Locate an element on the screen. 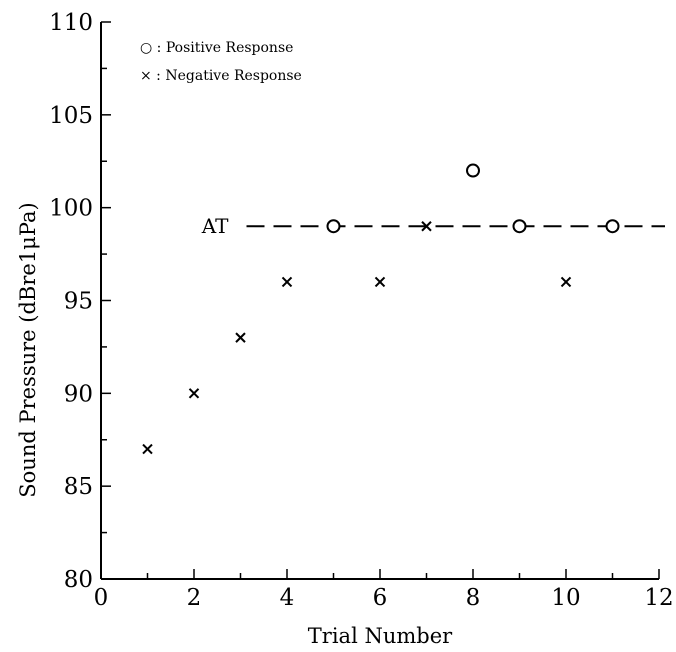 This screenshot has height=652, width=676. x-tick-label: 4 is located at coordinates (287, 598).